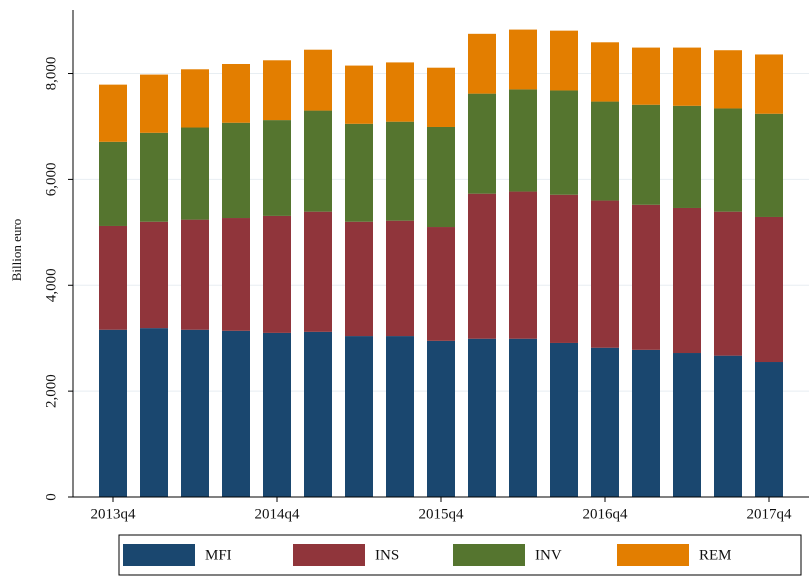  What do you see at coordinates (114, 514) in the screenshot?
I see `x-tick-label: 2013q4` at bounding box center [114, 514].